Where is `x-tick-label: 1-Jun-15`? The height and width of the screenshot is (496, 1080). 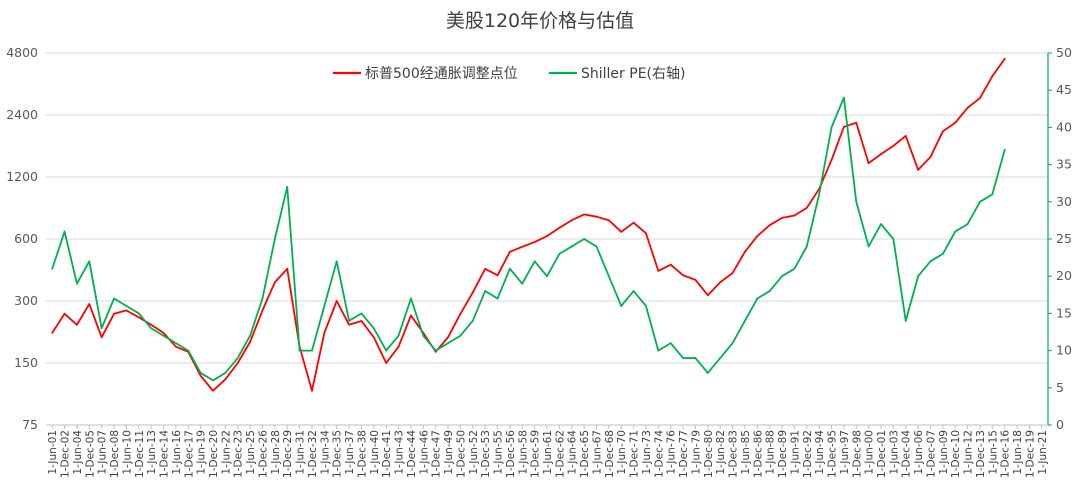 x-tick-label: 1-Jun-15 is located at coordinates (993, 452).